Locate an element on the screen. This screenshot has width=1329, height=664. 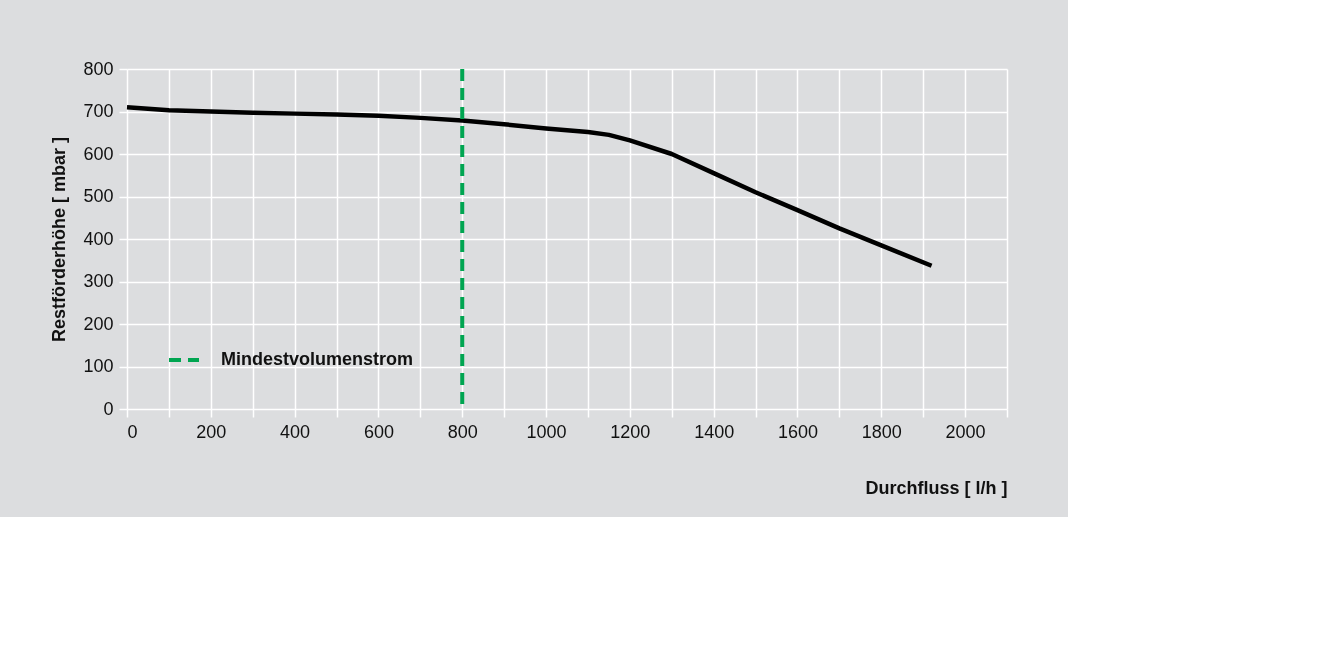
x-tick-label: 1000 is located at coordinates (546, 431).